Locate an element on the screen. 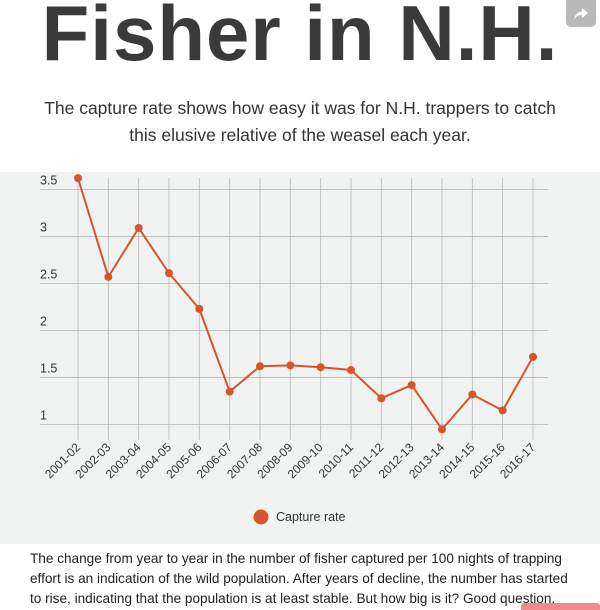  y-tick-label: 3.5 is located at coordinates (48, 180).